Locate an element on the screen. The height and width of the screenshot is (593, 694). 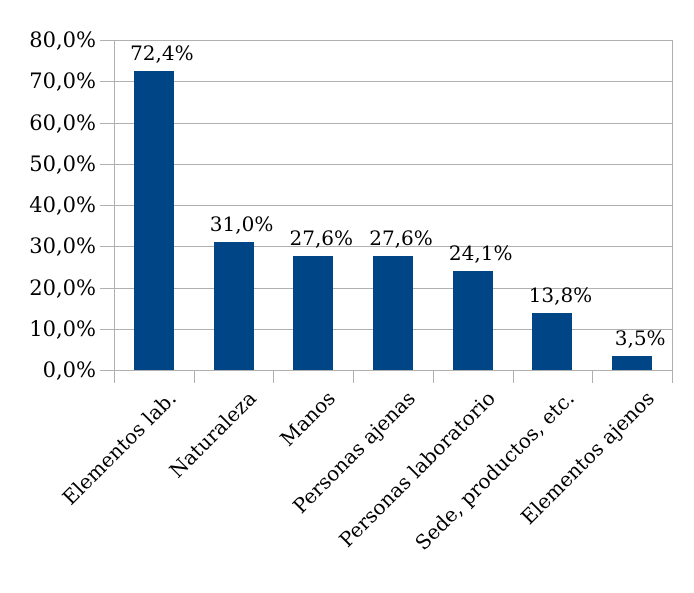
y-axis-line is located at coordinates (114, 205).